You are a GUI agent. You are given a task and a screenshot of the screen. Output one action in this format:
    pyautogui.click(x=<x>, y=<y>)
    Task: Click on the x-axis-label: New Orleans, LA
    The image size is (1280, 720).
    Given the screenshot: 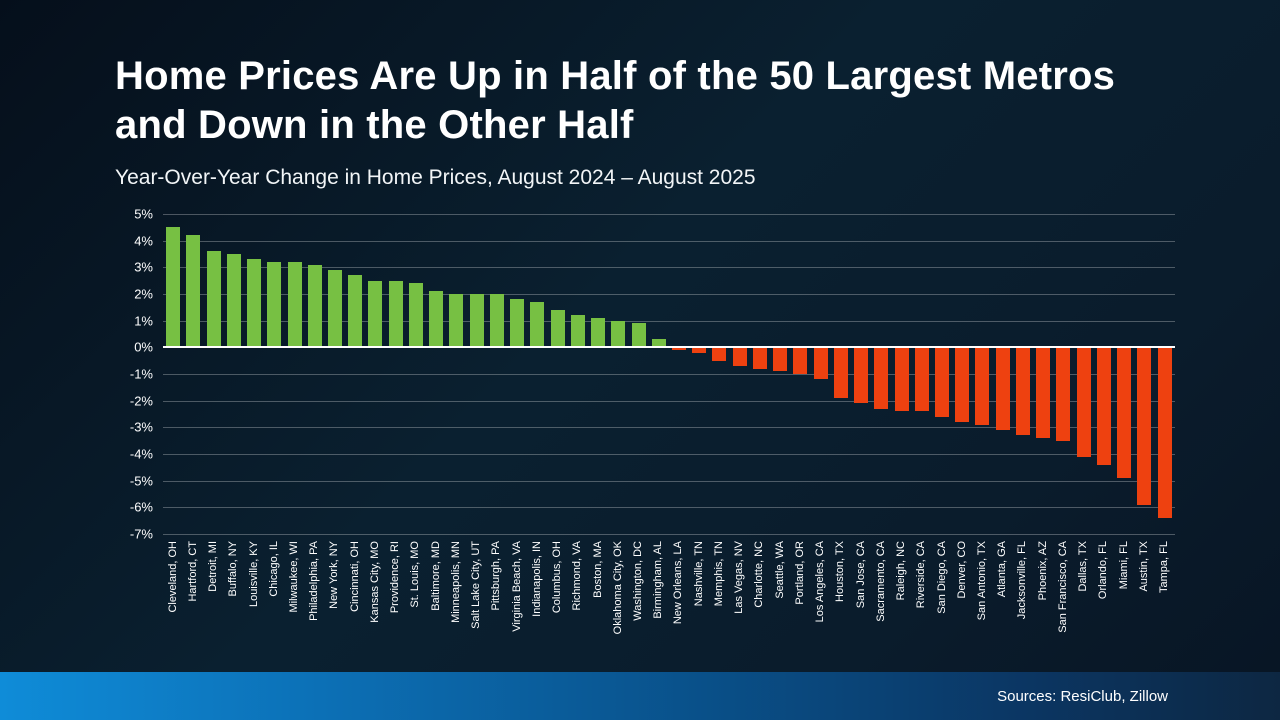 What is the action you would take?
    pyautogui.click(x=678, y=583)
    